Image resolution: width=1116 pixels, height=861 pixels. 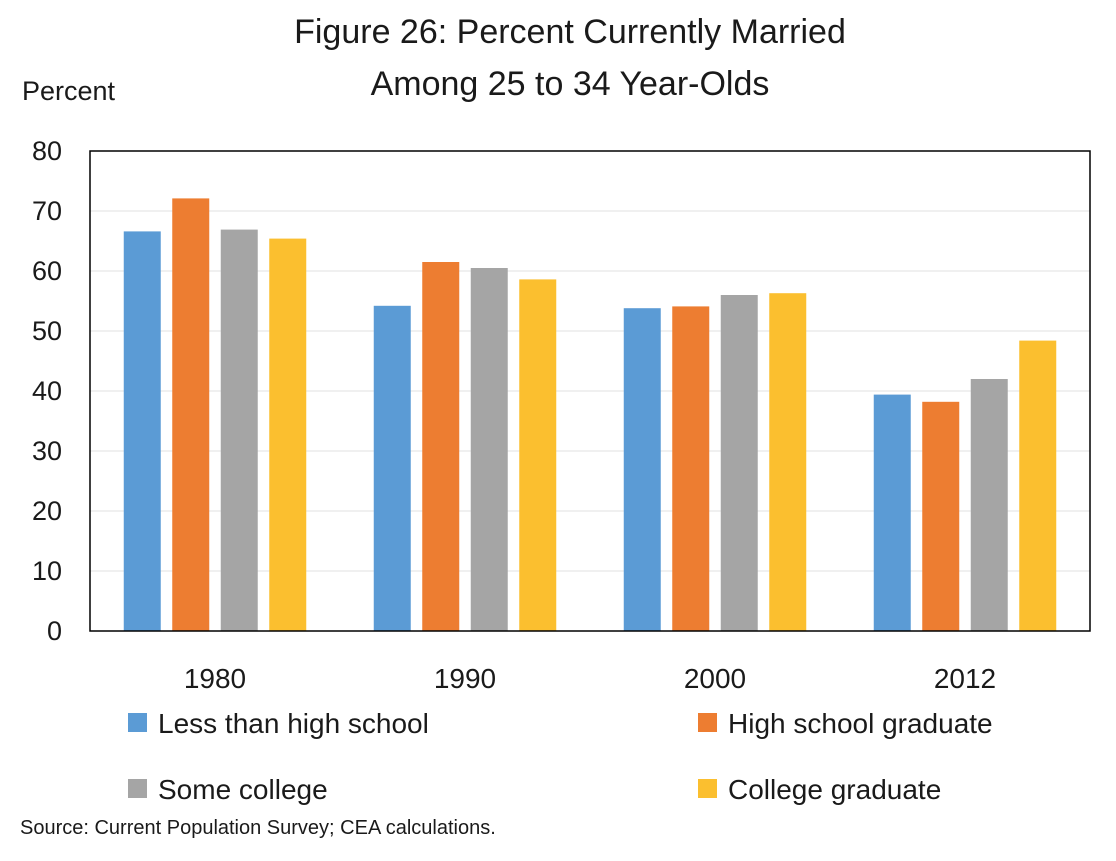 What do you see at coordinates (570, 84) in the screenshot?
I see `chart-title-line-2: Among 25 to 34 Year-Olds` at bounding box center [570, 84].